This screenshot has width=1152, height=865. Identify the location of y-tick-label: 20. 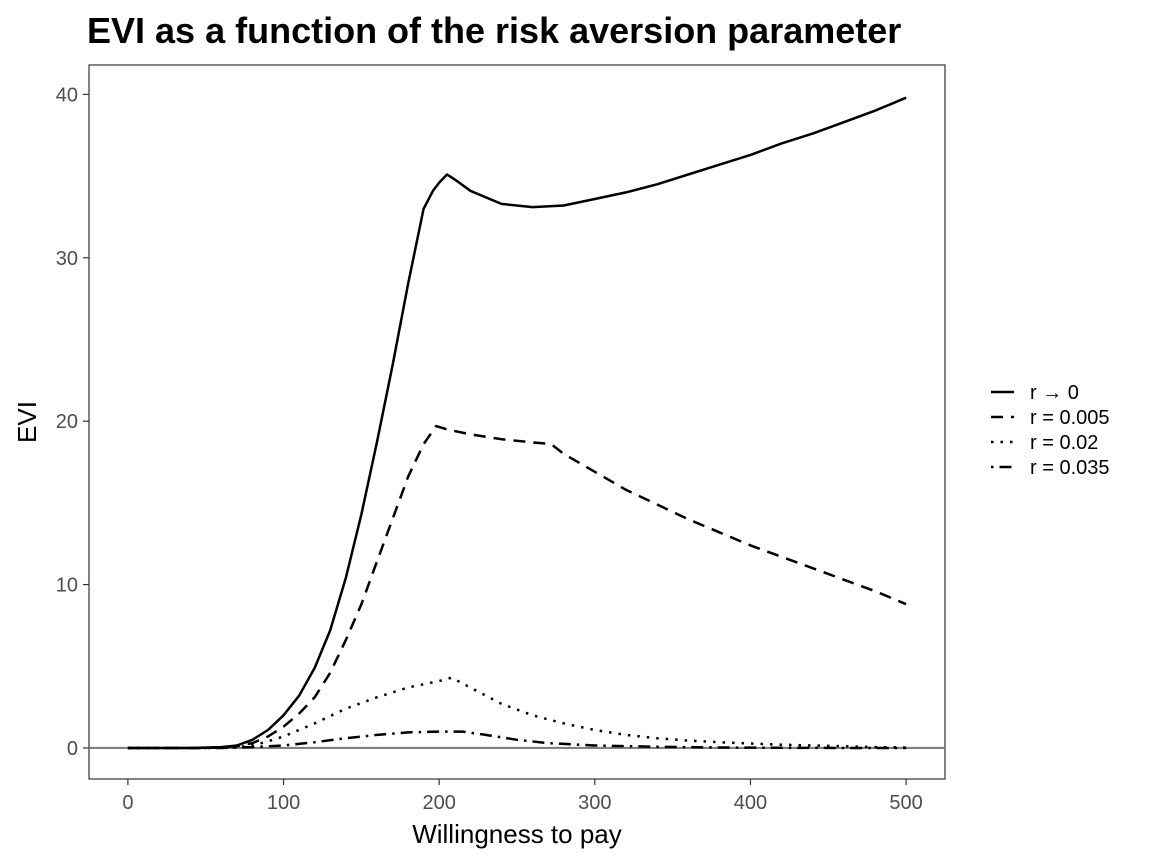
(67, 422).